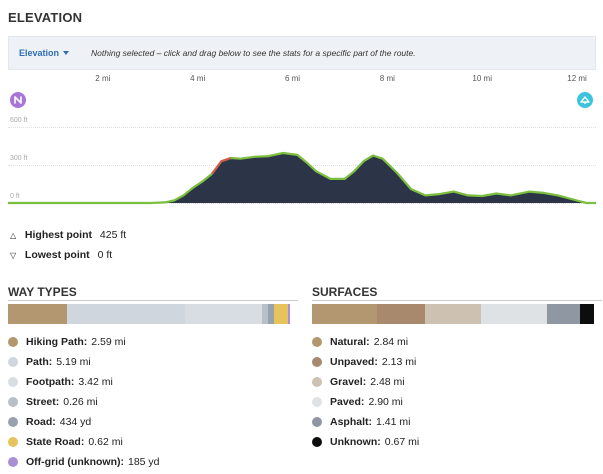  What do you see at coordinates (347, 402) in the screenshot?
I see `surface-legend-name: Paved:` at bounding box center [347, 402].